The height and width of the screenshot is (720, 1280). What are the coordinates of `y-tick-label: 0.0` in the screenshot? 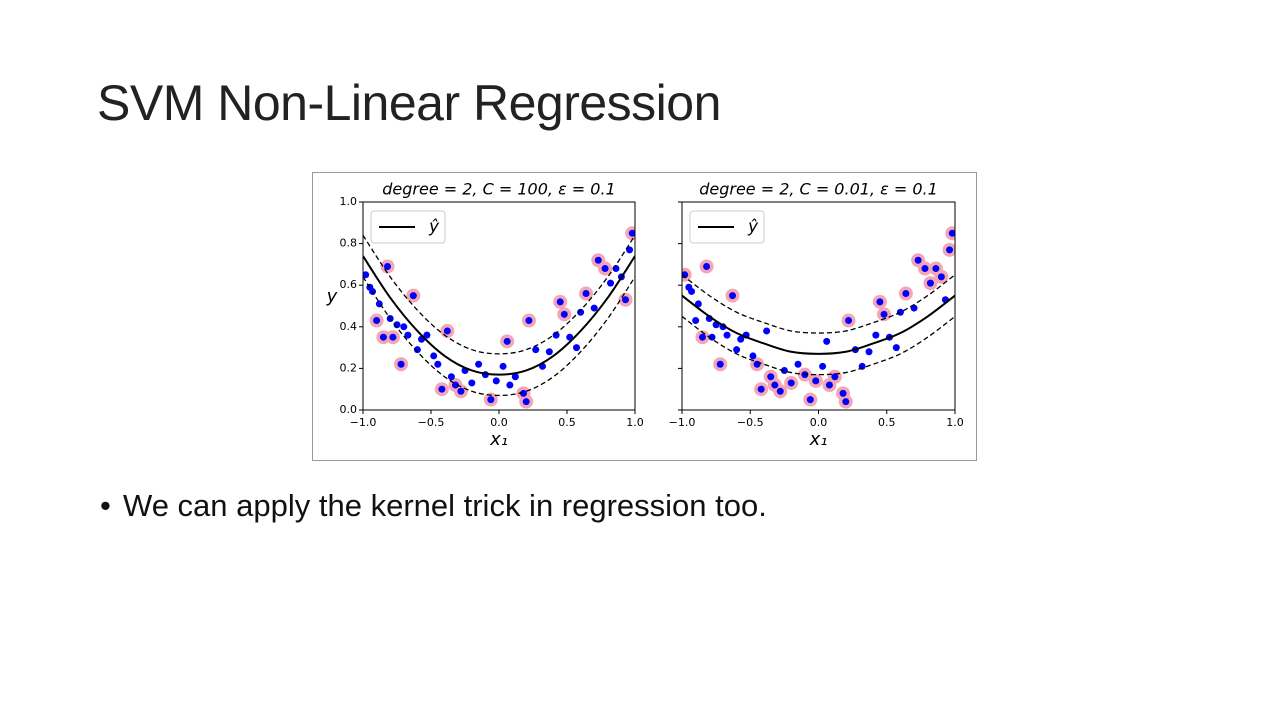 It's located at (349, 409).